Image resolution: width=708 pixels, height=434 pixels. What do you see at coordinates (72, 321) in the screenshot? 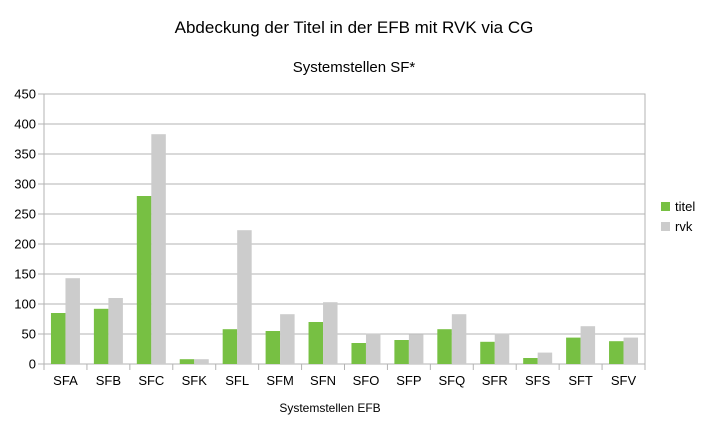
I see `bar-rvk-sfa` at bounding box center [72, 321].